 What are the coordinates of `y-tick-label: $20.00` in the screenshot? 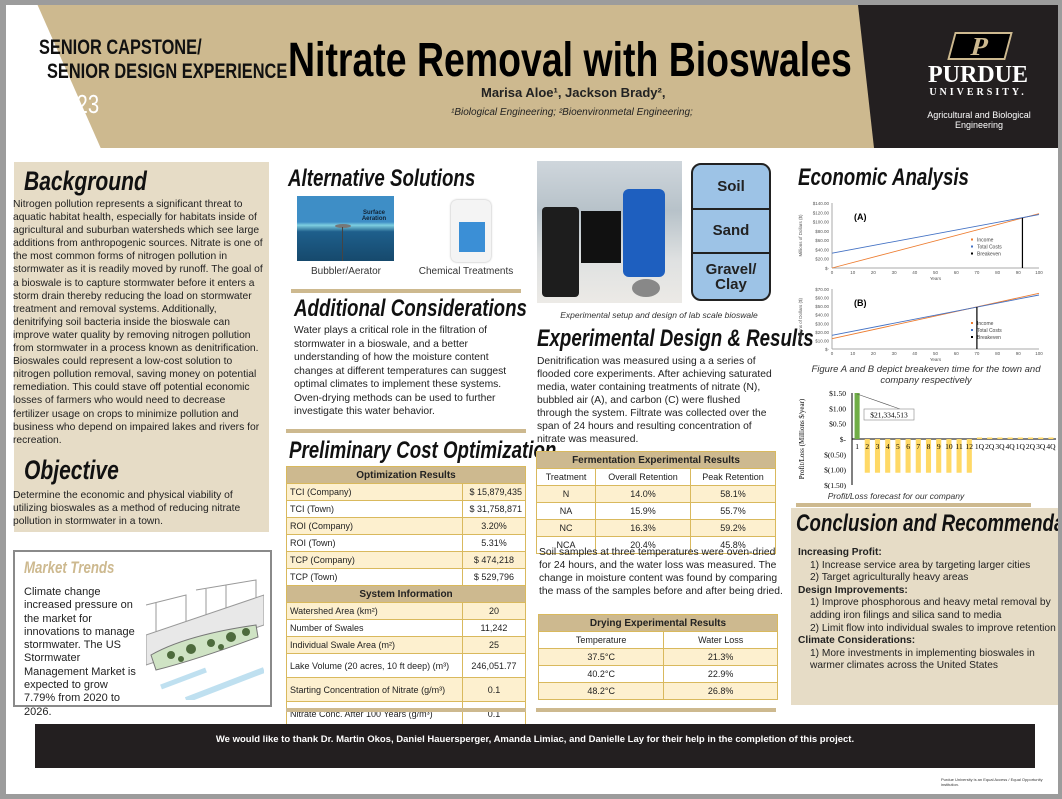 It's located at (822, 332).